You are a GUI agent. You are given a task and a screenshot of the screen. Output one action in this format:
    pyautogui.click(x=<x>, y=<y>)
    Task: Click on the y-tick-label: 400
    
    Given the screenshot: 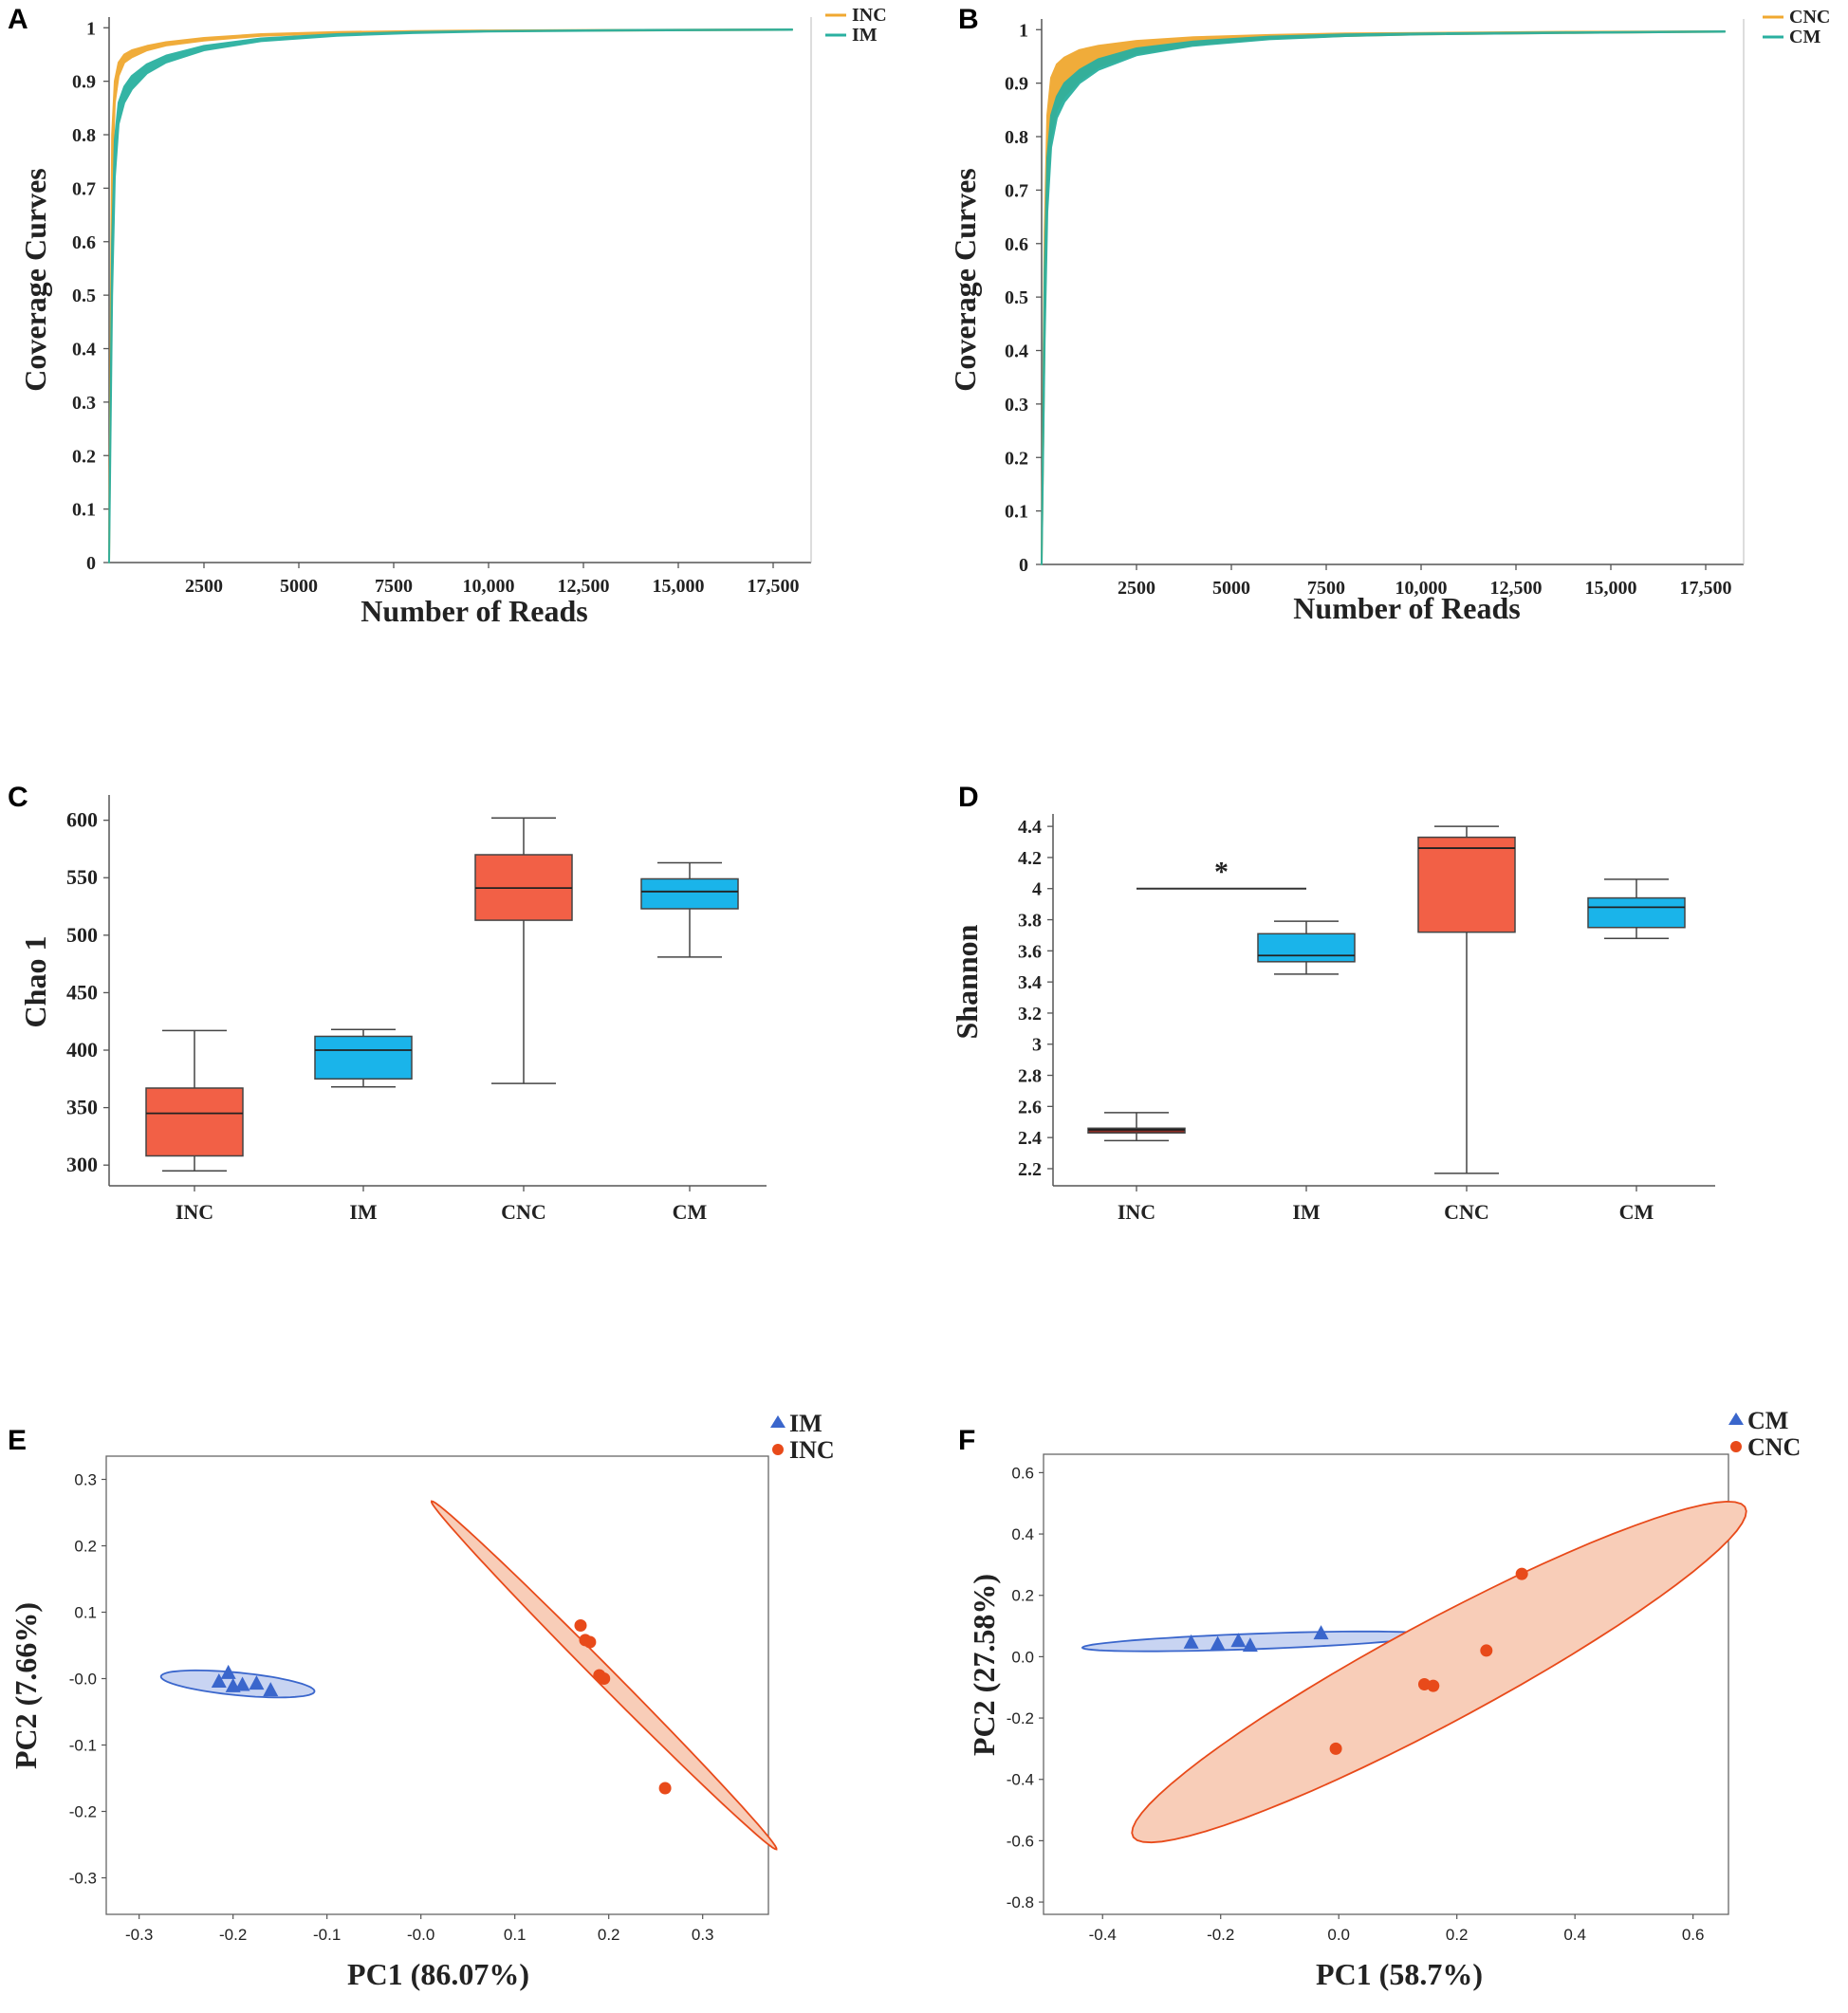 What is the action you would take?
    pyautogui.click(x=82, y=1050)
    